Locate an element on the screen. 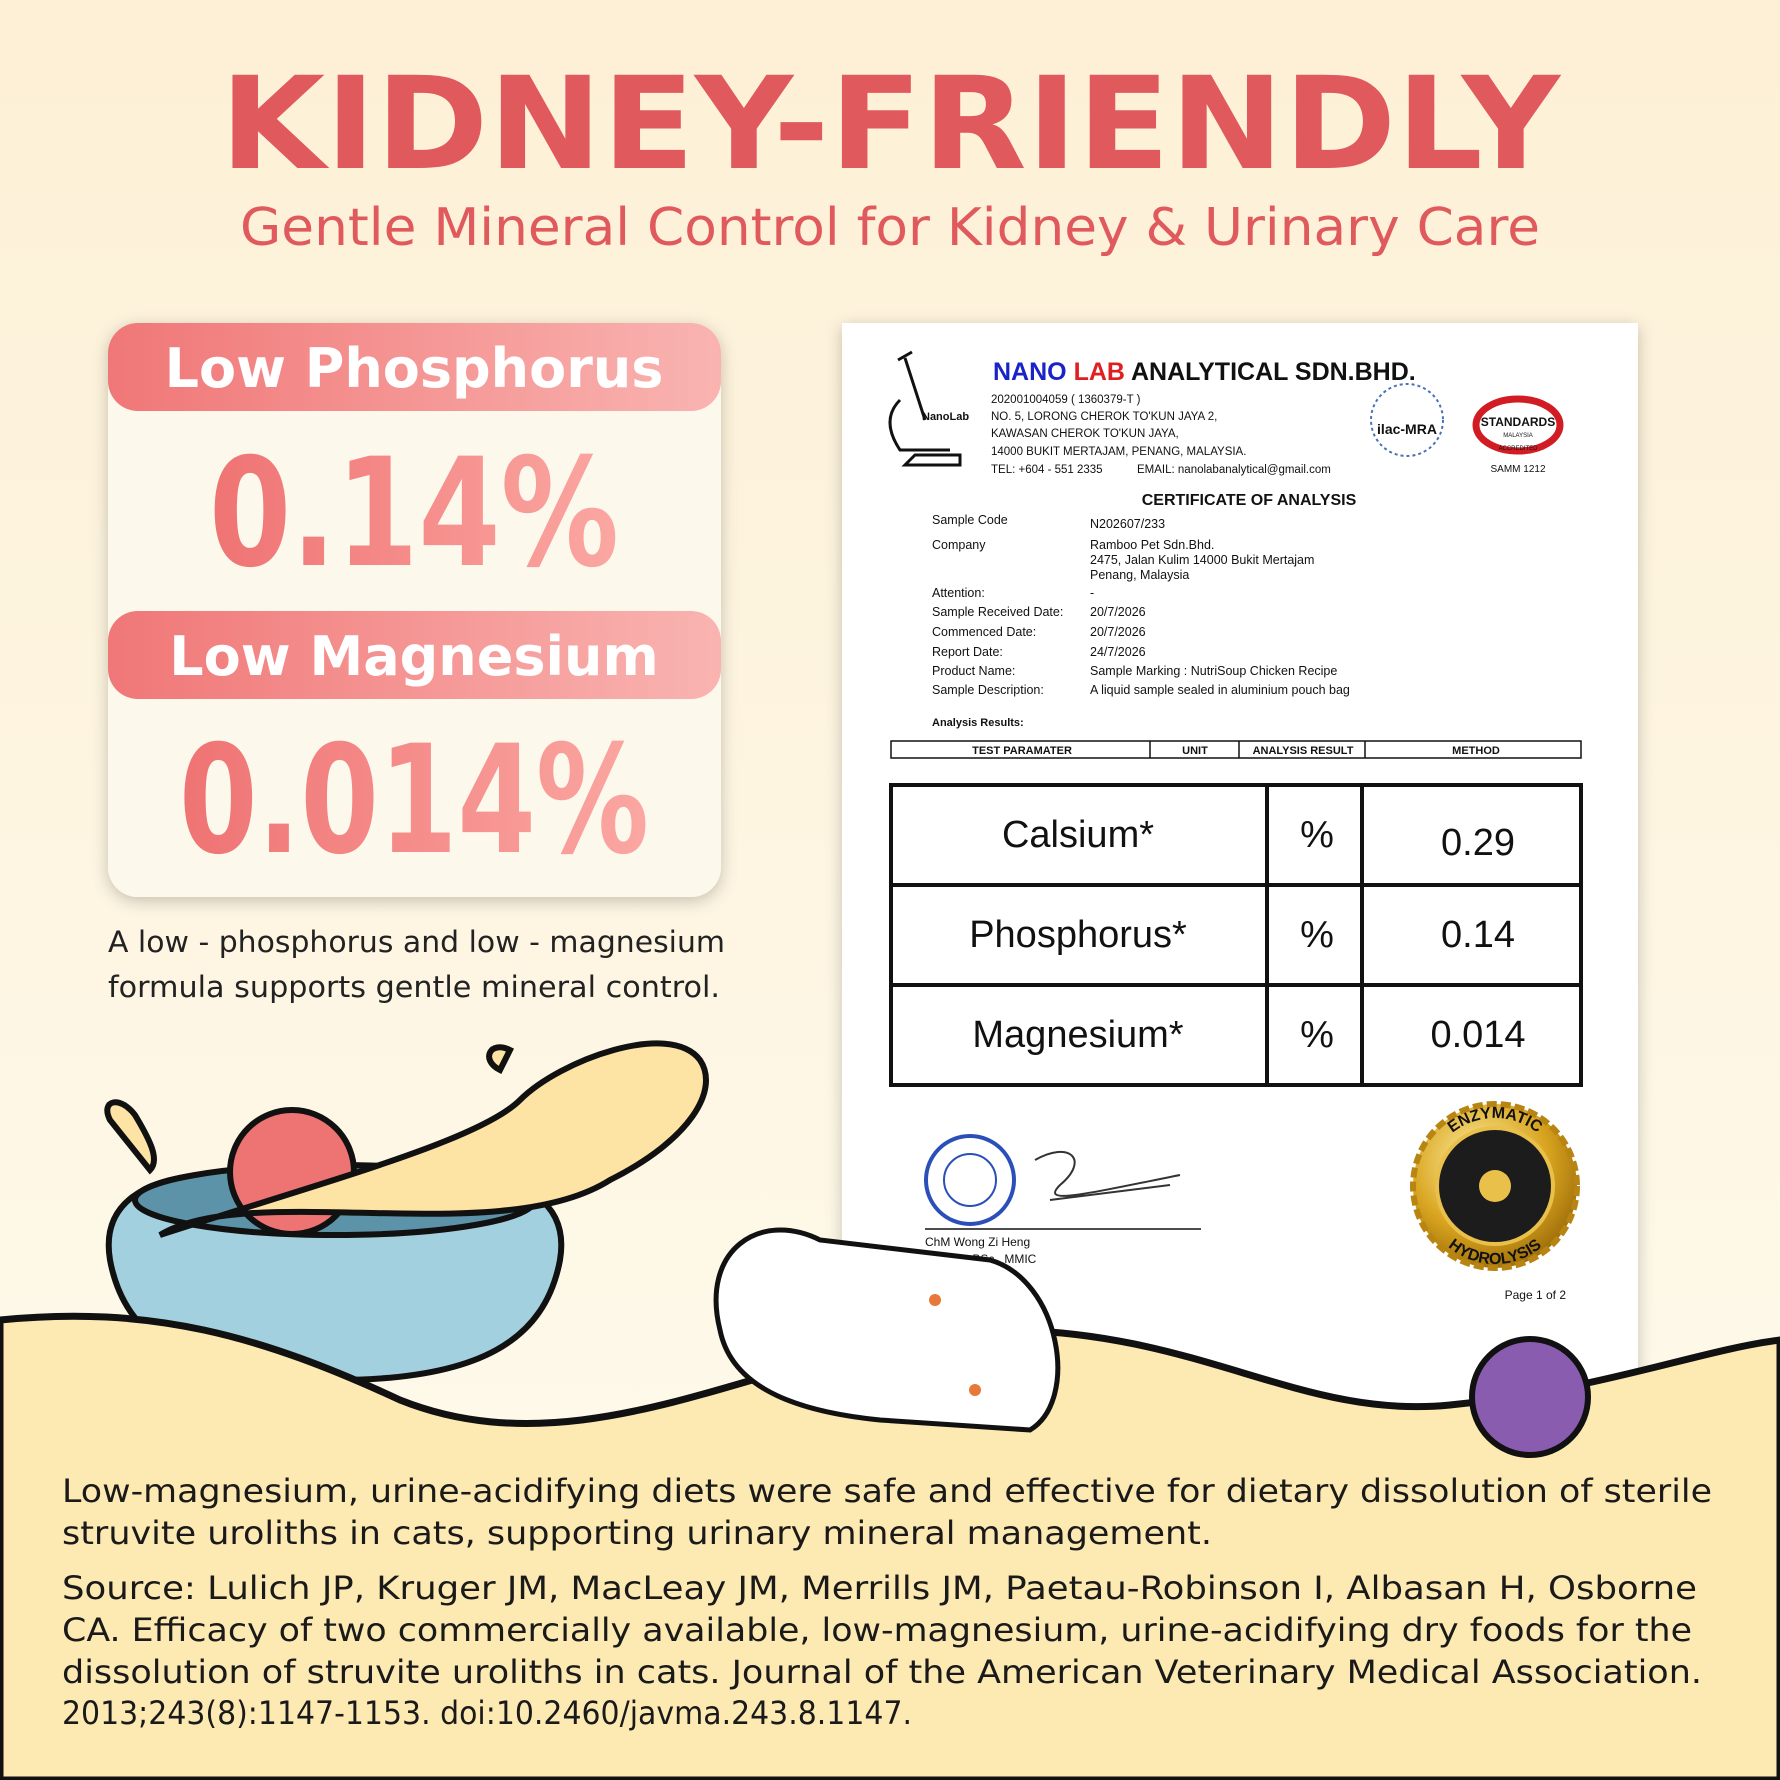 This screenshot has width=1780, height=1780. page-number: Page 1 of 2 is located at coordinates (1536, 1295).